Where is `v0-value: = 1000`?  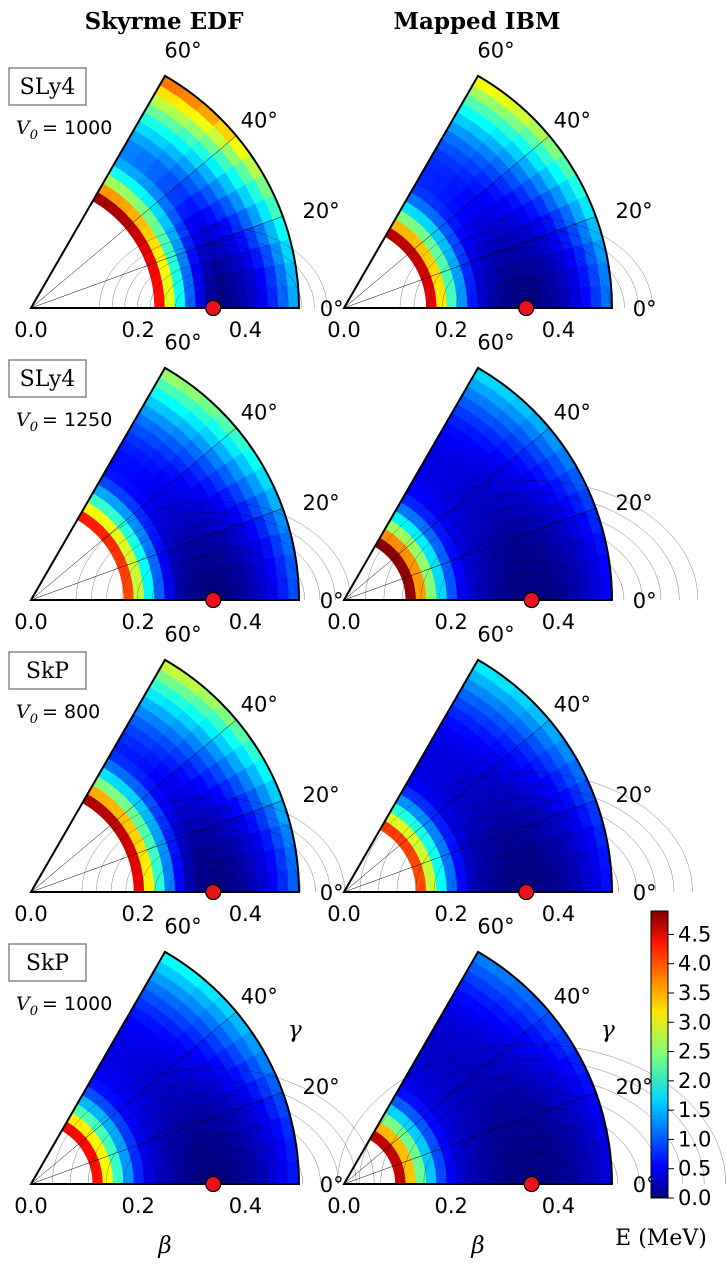 v0-value: = 1000 is located at coordinates (77, 128).